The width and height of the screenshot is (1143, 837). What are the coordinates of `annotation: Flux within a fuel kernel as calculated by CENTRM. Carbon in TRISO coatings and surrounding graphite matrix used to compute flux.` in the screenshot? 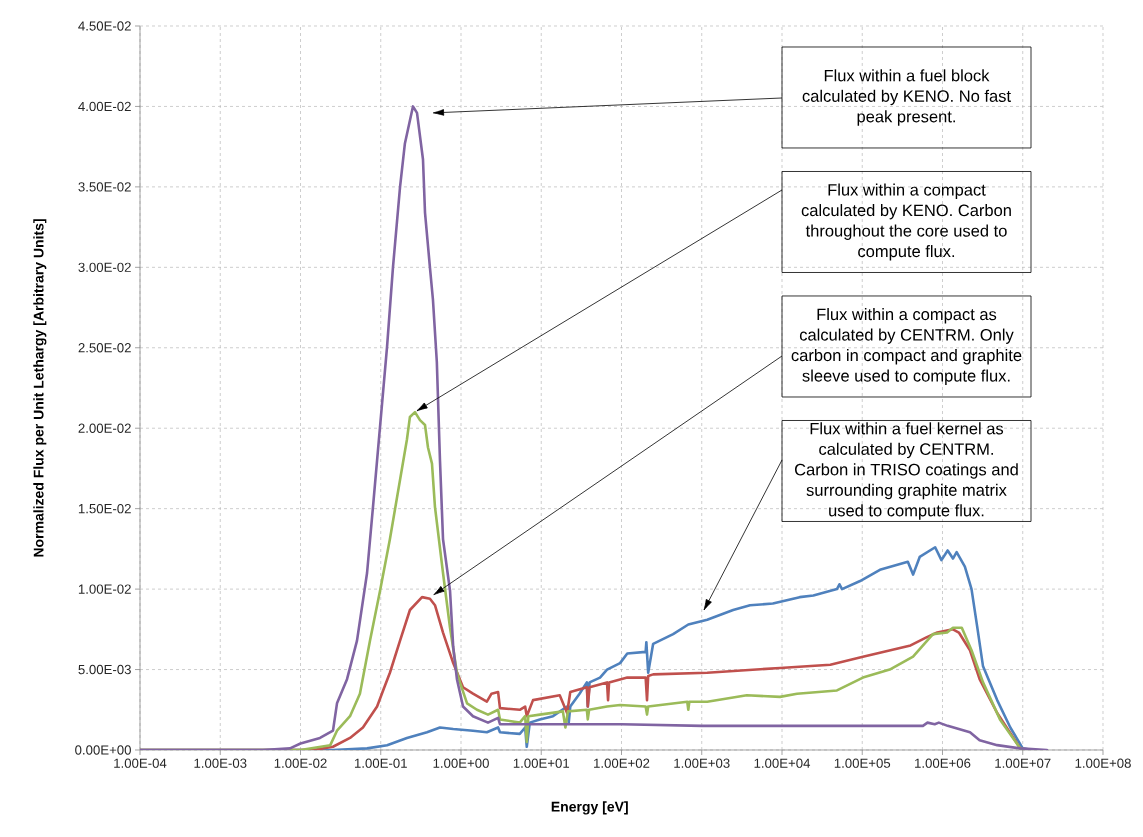 It's located at (906, 471).